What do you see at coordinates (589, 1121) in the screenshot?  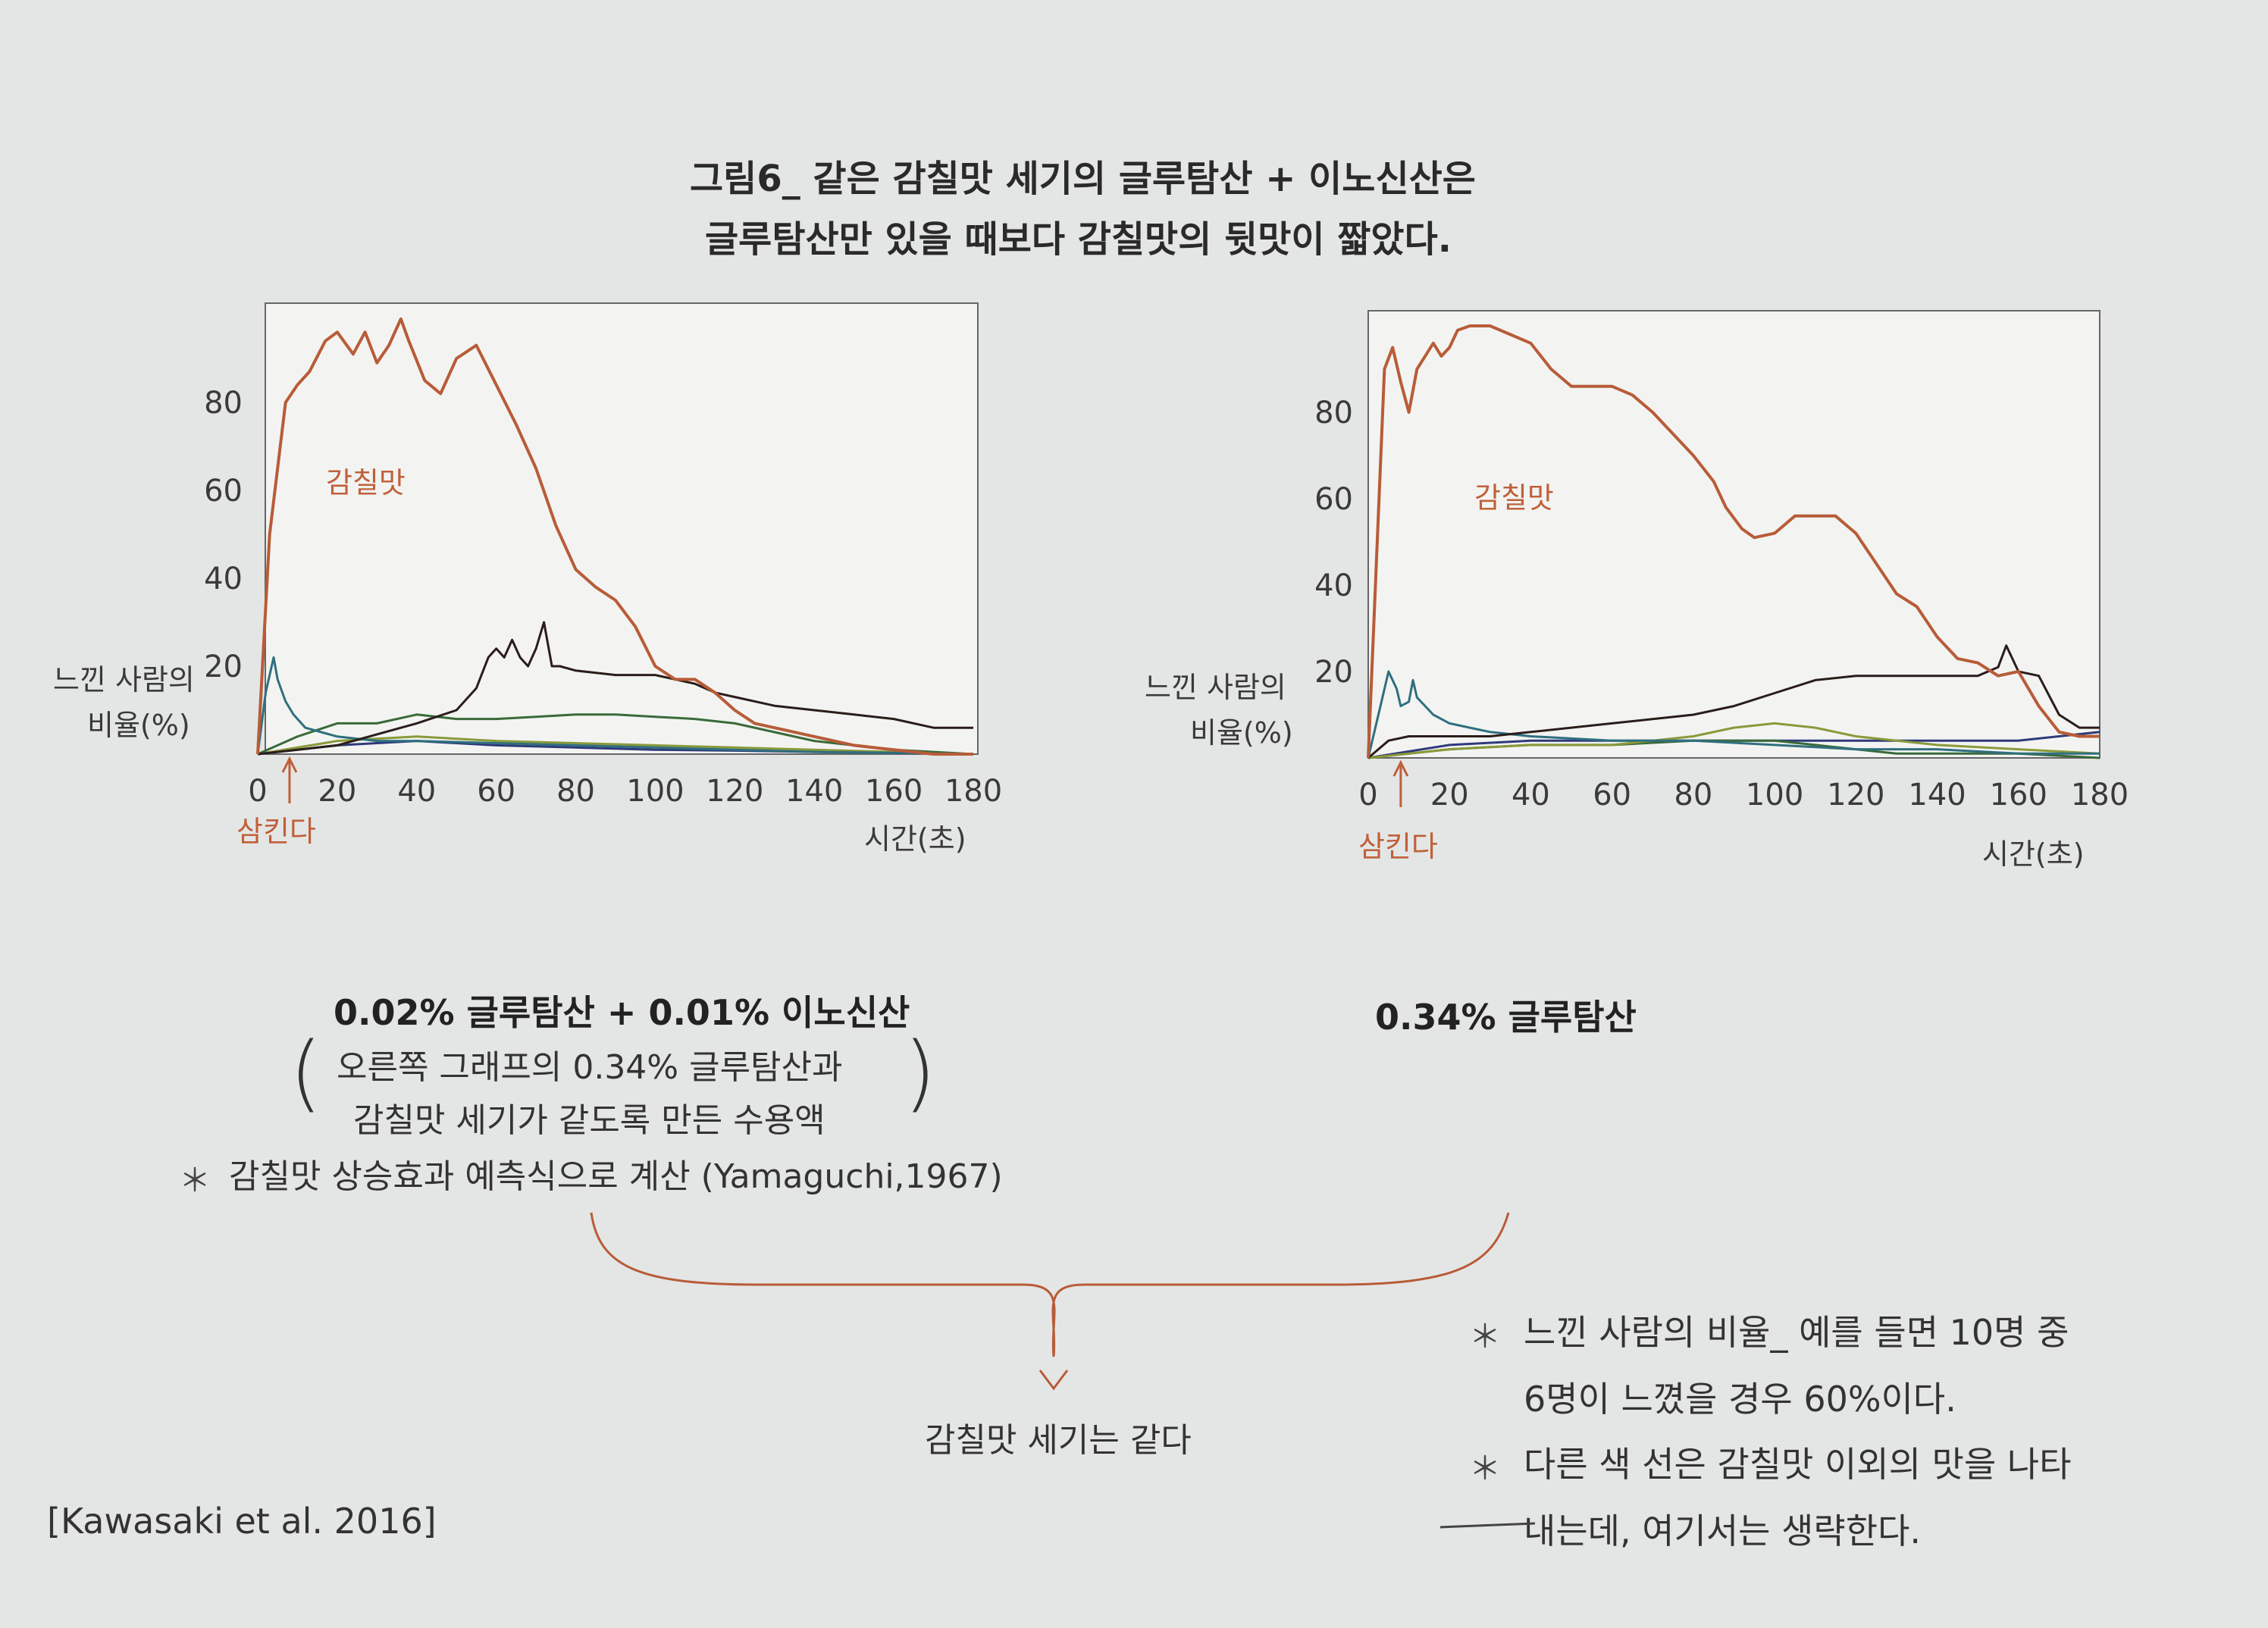 I see `left-caption-sub-2: 감칠맛 세기가 같도록 만든 수용액` at bounding box center [589, 1121].